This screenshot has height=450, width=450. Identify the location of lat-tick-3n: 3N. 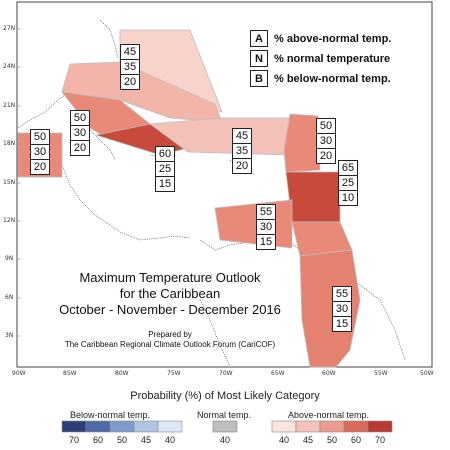
(9, 335).